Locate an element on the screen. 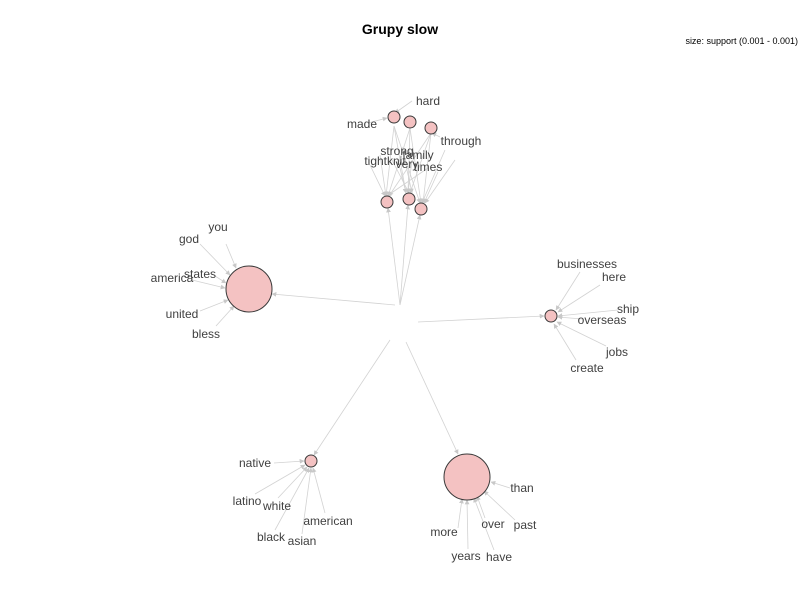  word-label: god is located at coordinates (189, 239).